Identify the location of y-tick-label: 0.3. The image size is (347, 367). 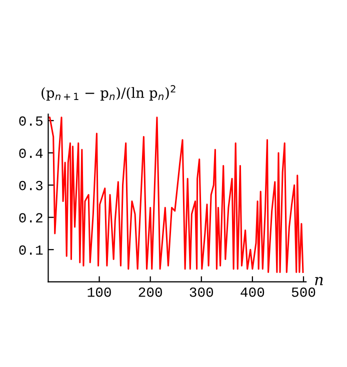
(30, 185).